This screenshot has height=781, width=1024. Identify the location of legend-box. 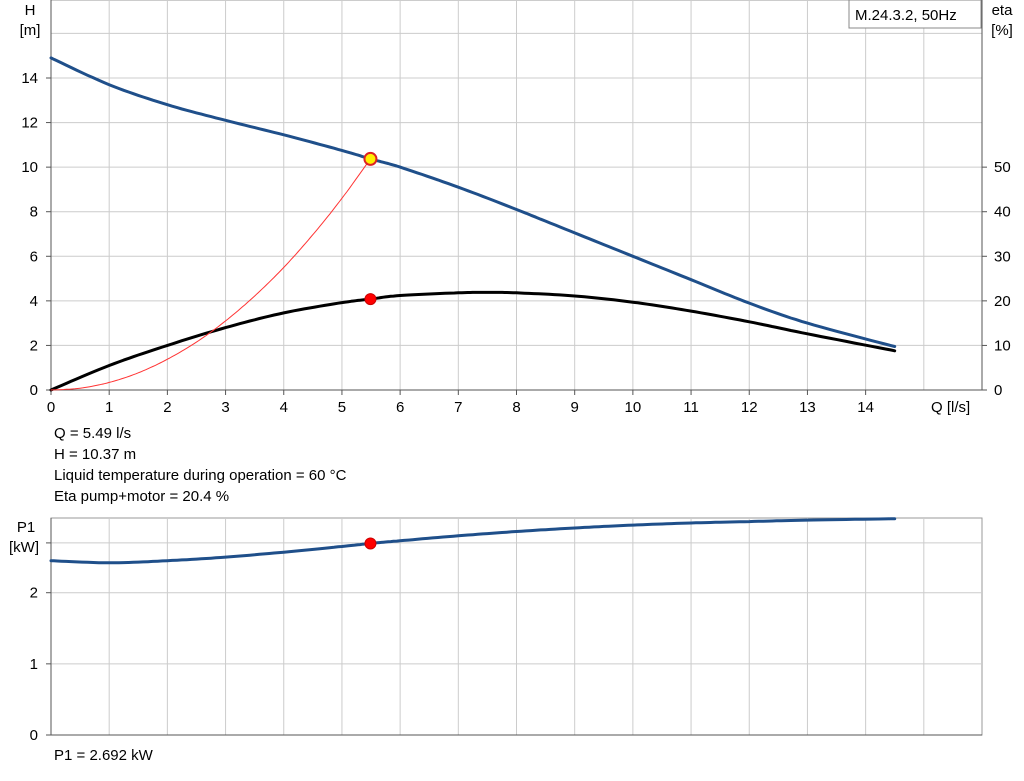
(915, 14).